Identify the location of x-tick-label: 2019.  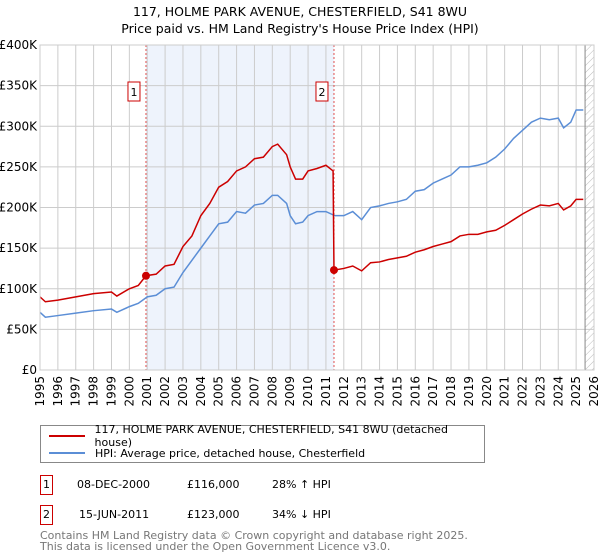
(469, 391).